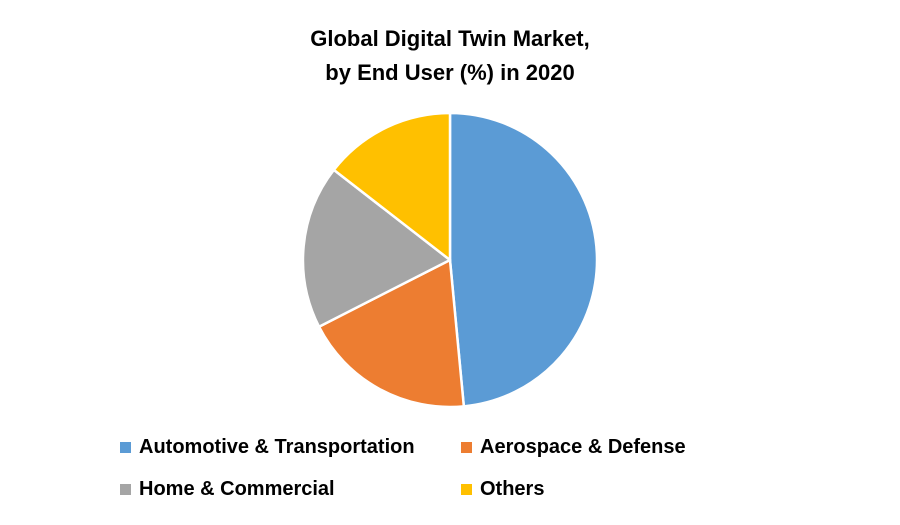 This screenshot has height=525, width=900. What do you see at coordinates (466, 489) in the screenshot?
I see `legend-swatch-others` at bounding box center [466, 489].